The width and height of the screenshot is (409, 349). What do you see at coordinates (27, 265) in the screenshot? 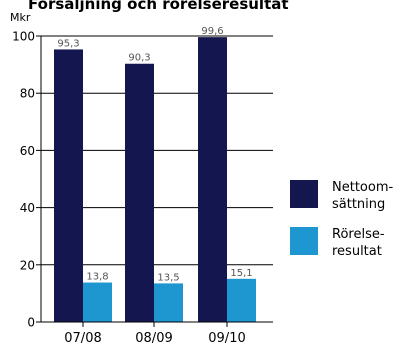
I see `y-tick-label: 20` at bounding box center [27, 265].